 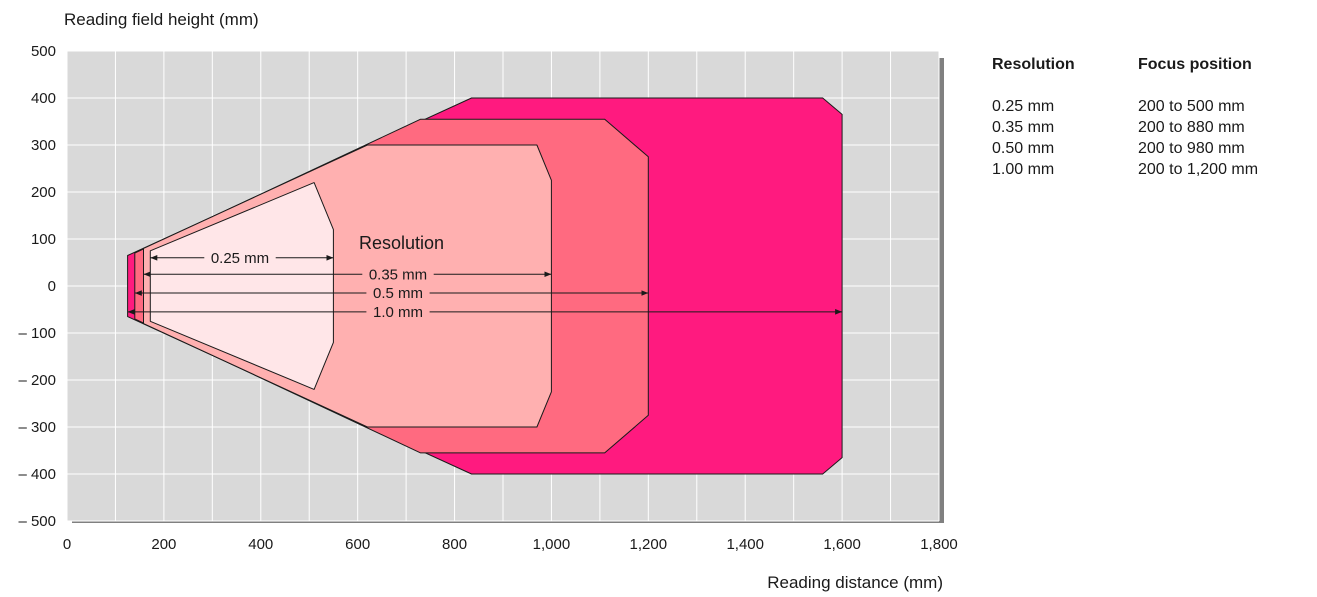 I want to click on y-tick-label: 100, so click(x=43, y=239).